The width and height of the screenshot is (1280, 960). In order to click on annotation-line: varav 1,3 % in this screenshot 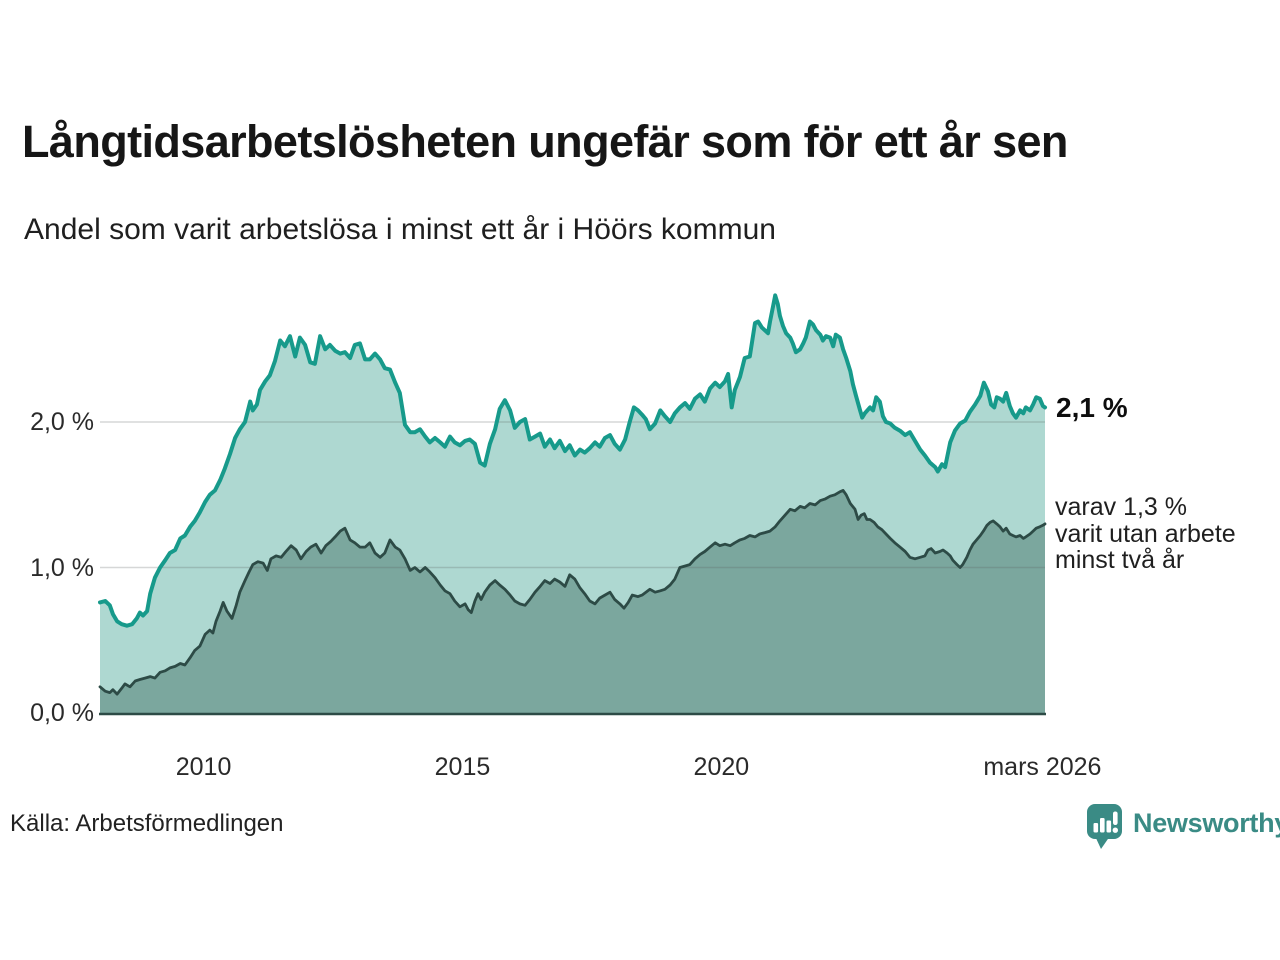, I will do `click(1121, 507)`.